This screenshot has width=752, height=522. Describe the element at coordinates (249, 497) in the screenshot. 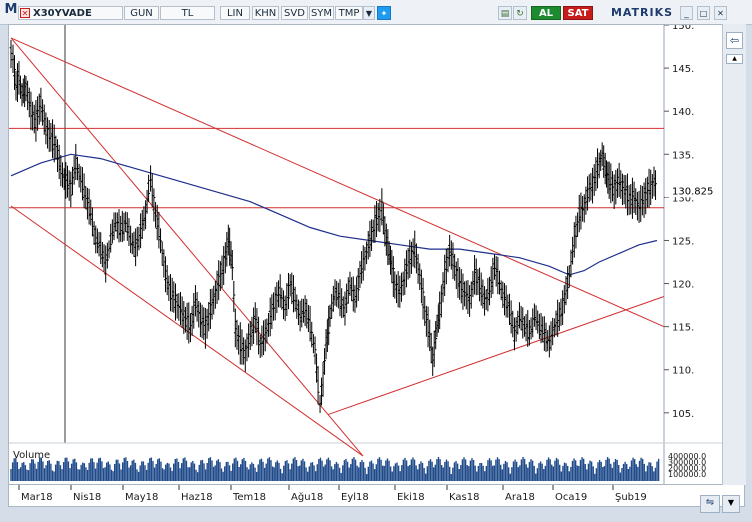

I see `x-tick-label: Tem18` at that location.